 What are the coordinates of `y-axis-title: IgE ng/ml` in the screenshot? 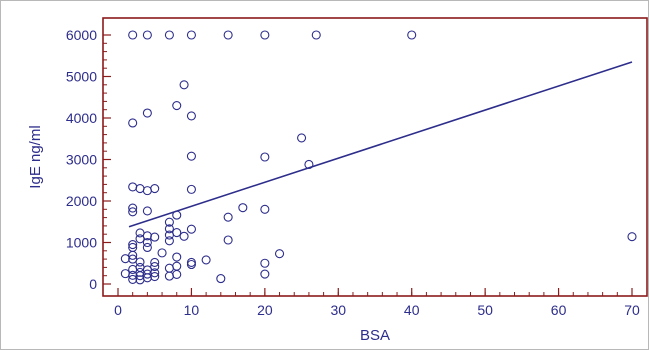 It's located at (35, 156).